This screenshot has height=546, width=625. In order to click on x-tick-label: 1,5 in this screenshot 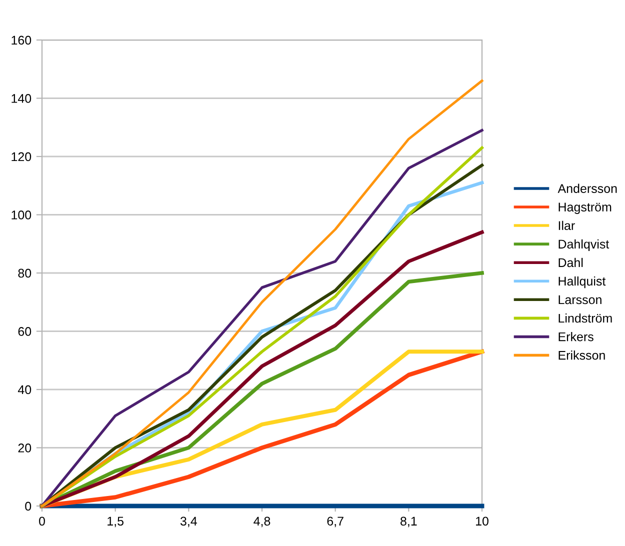, I will do `click(116, 522)`.